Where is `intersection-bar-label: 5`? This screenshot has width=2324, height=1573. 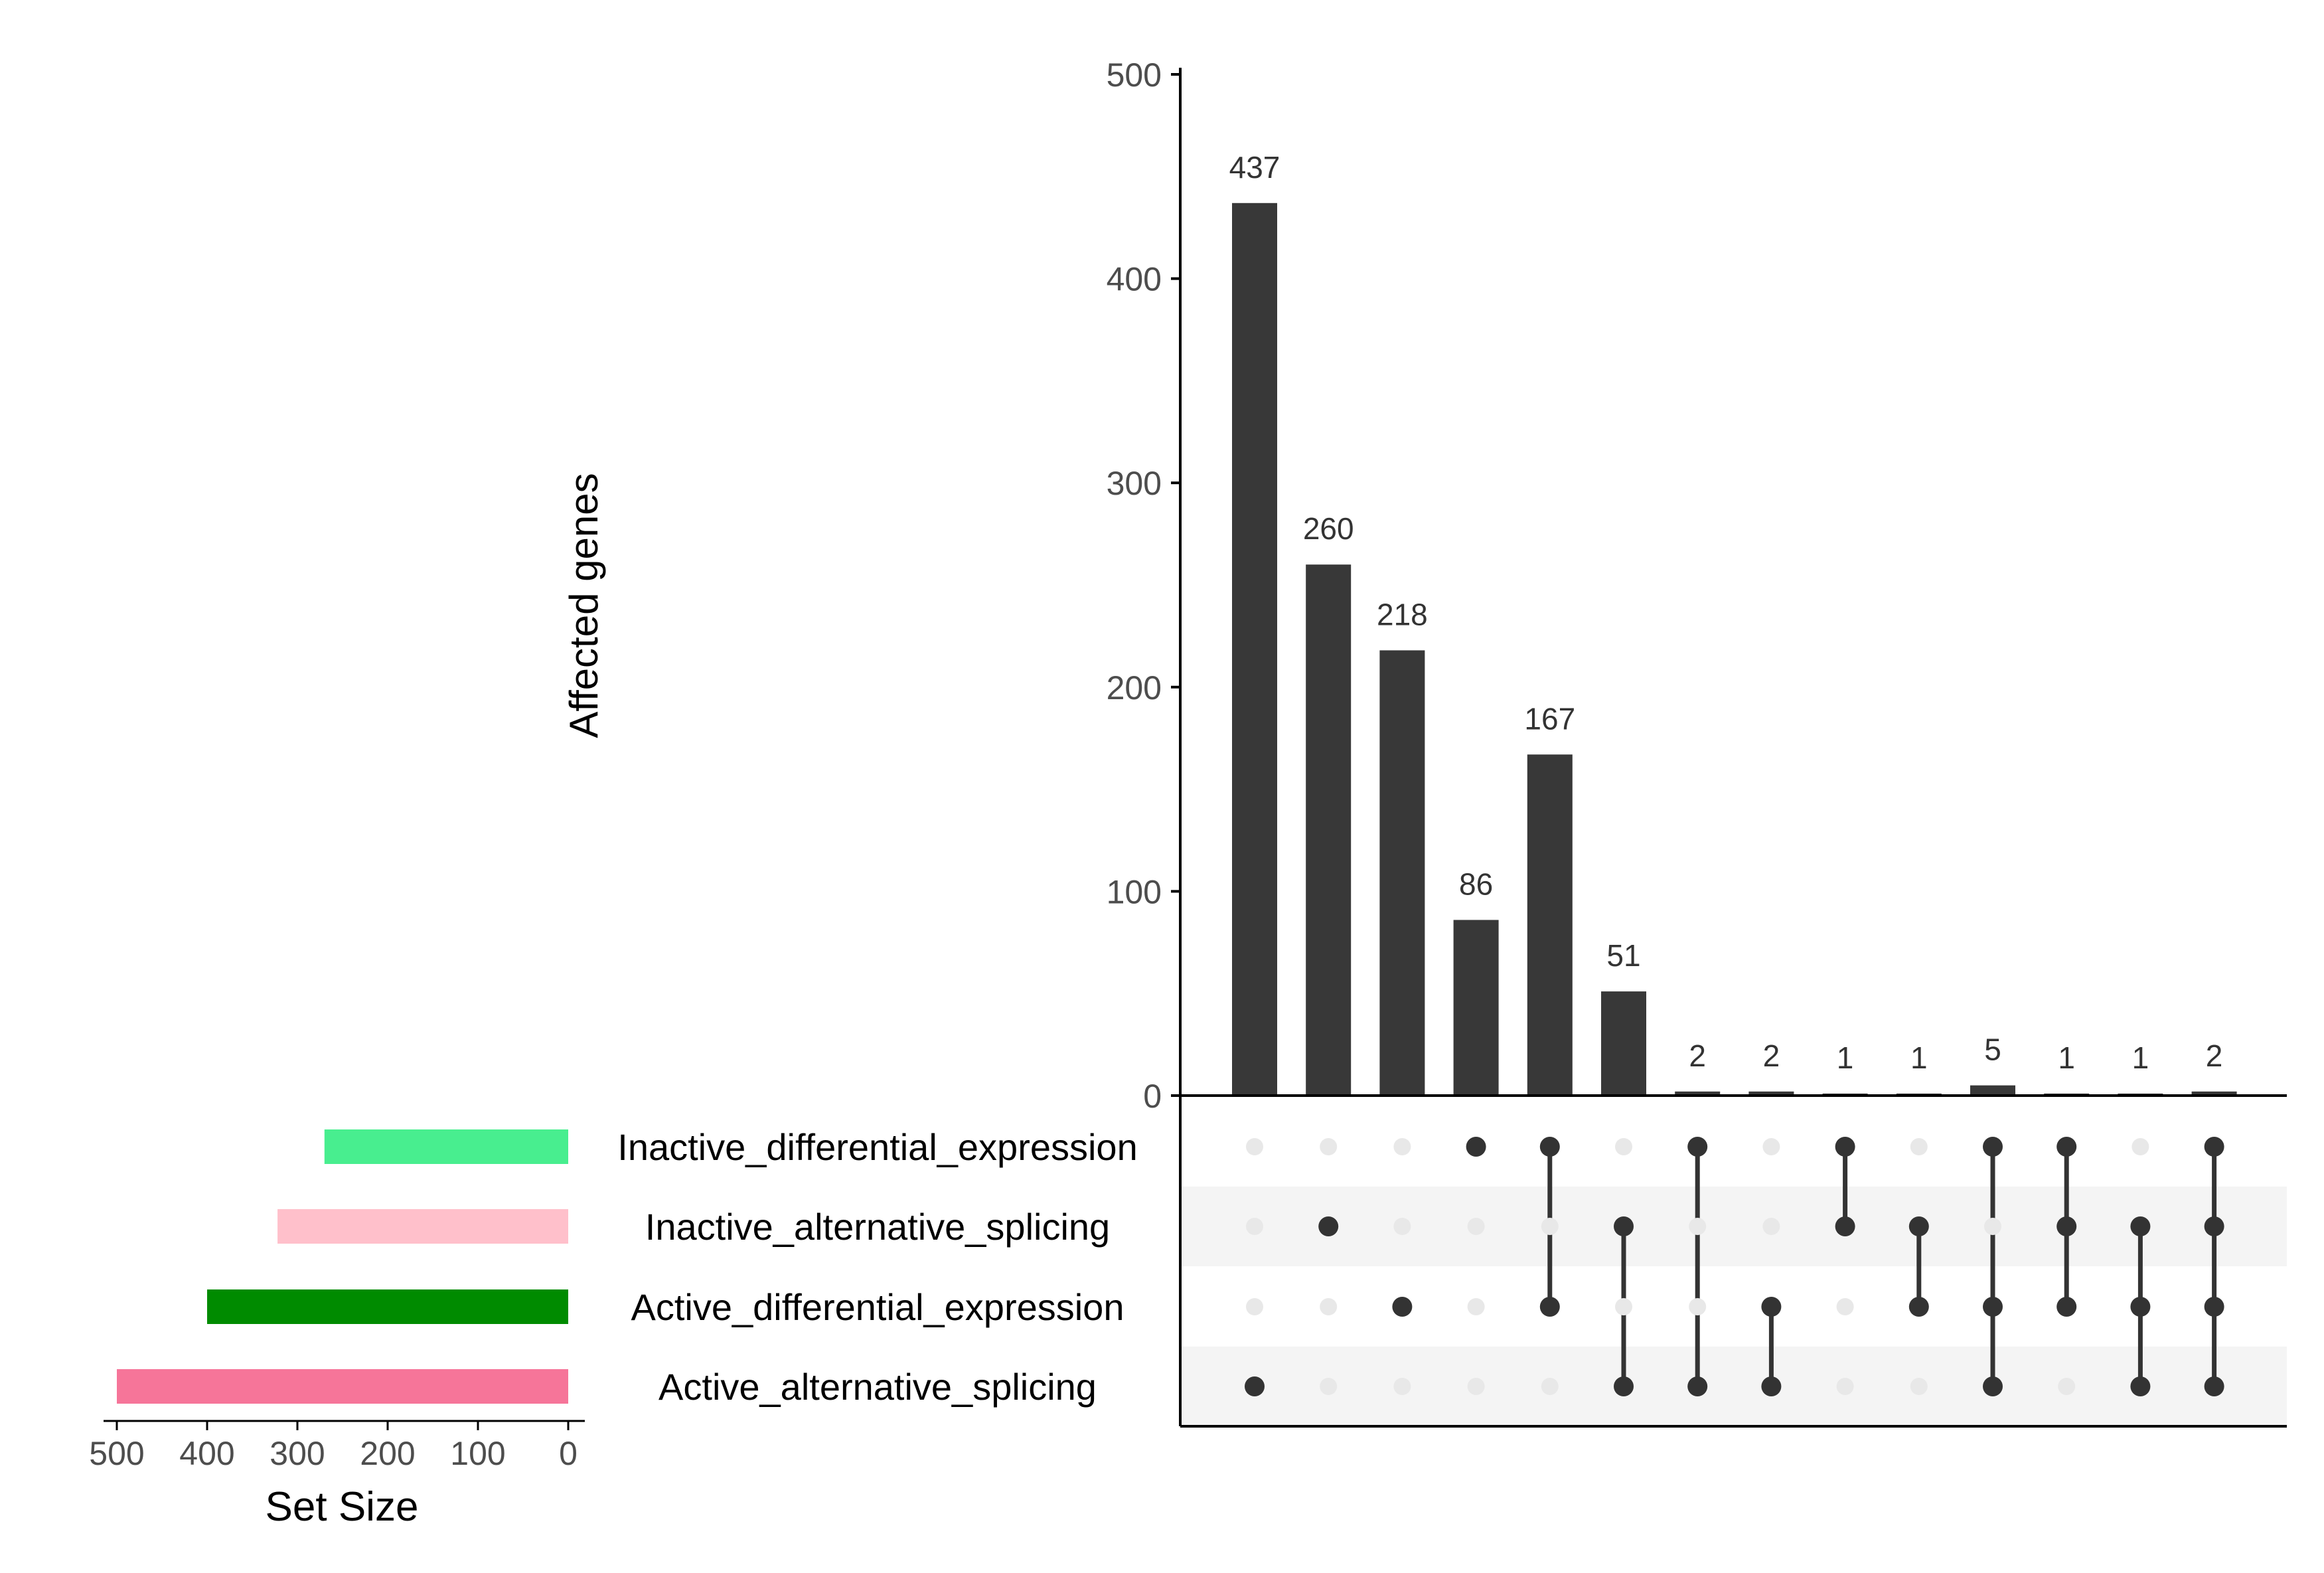
intersection-bar-label: 5 is located at coordinates (1992, 1050).